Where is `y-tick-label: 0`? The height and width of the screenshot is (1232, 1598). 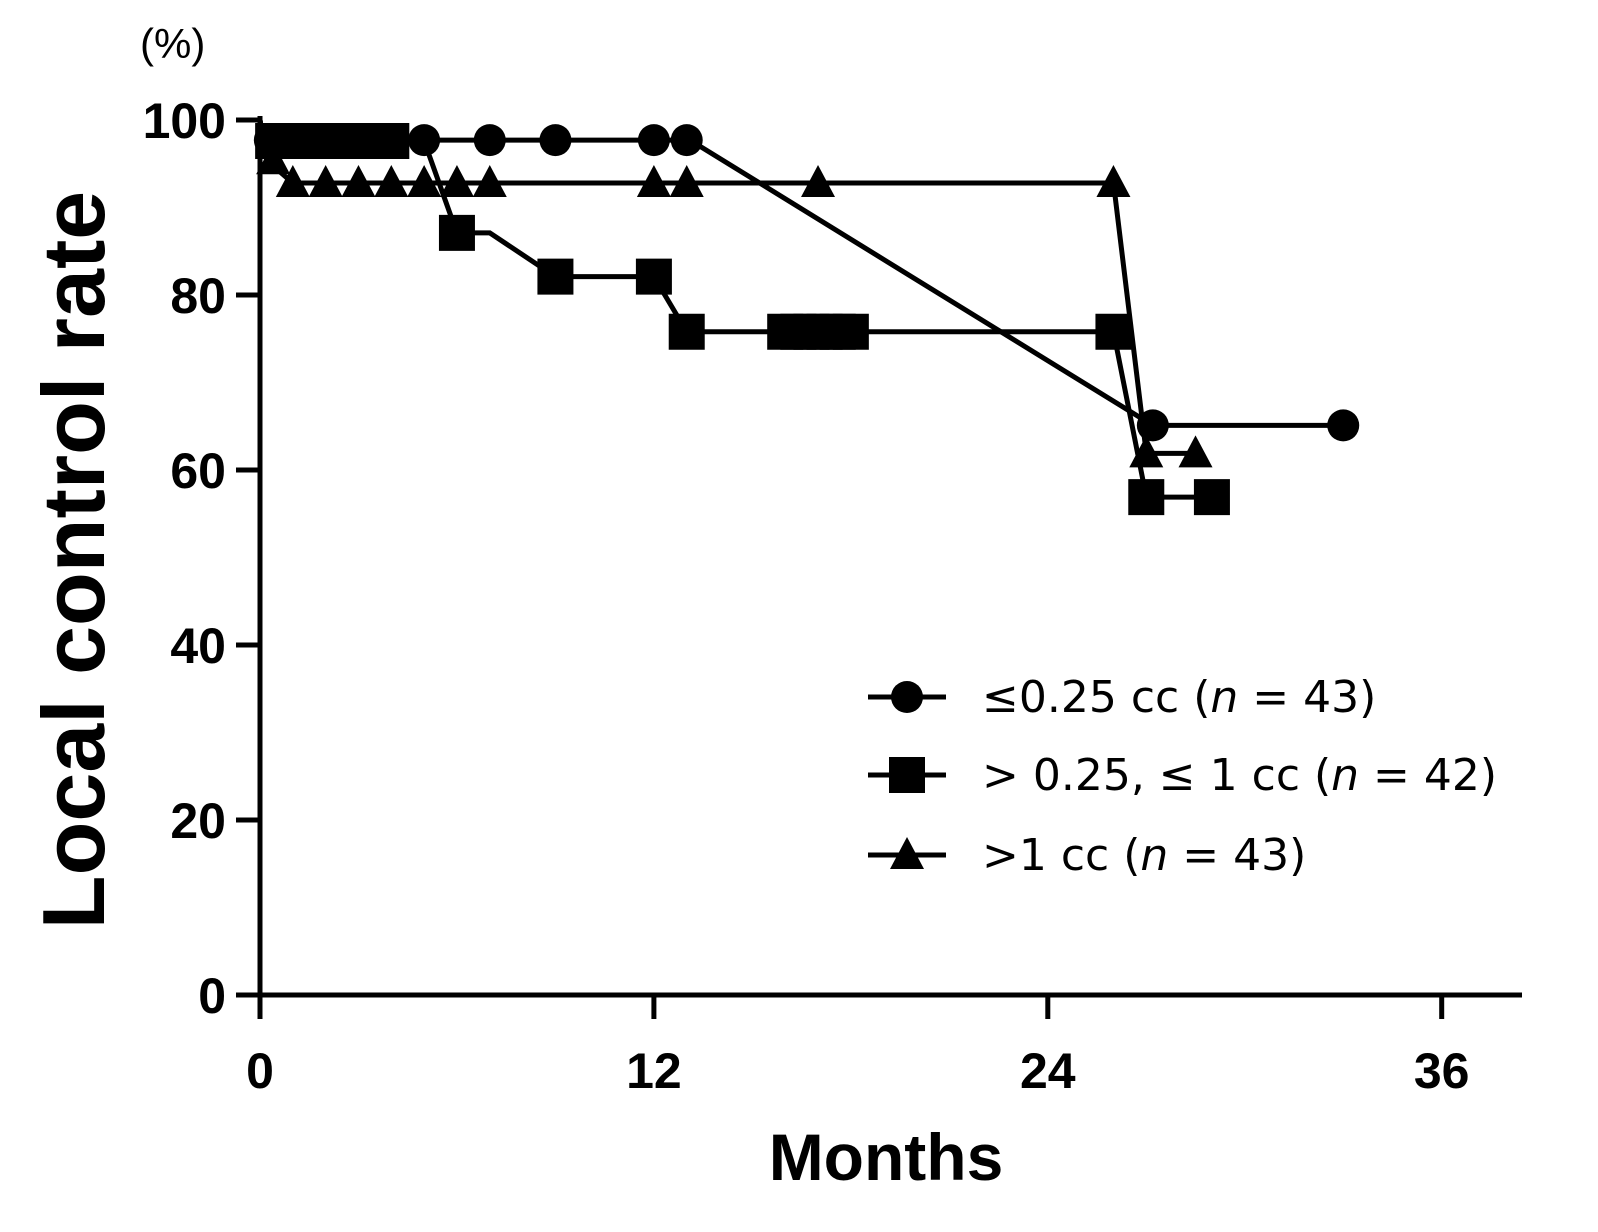
y-tick-label: 0 is located at coordinates (212, 996).